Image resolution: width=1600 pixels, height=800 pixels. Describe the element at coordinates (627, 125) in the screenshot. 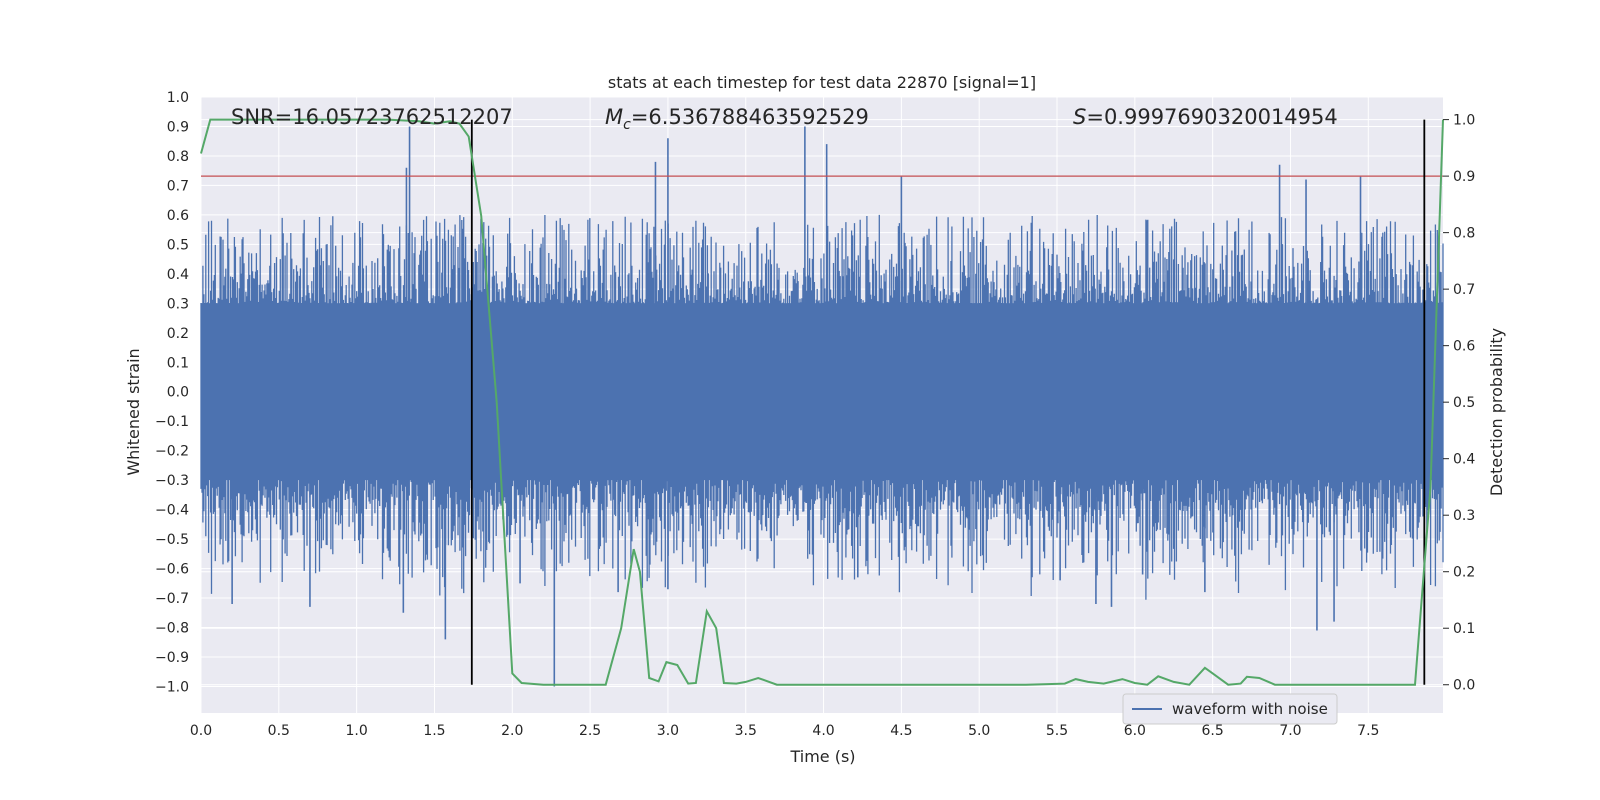

I see `chirp-mass-subscript: c` at that location.